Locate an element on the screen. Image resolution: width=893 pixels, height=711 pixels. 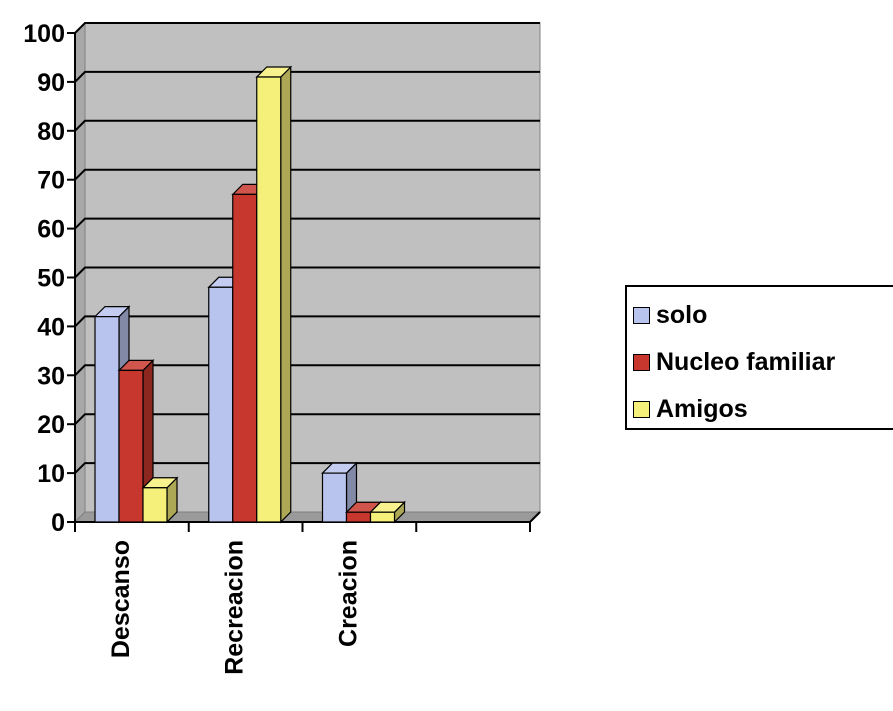
x-tick-label: Descanso is located at coordinates (121, 599).